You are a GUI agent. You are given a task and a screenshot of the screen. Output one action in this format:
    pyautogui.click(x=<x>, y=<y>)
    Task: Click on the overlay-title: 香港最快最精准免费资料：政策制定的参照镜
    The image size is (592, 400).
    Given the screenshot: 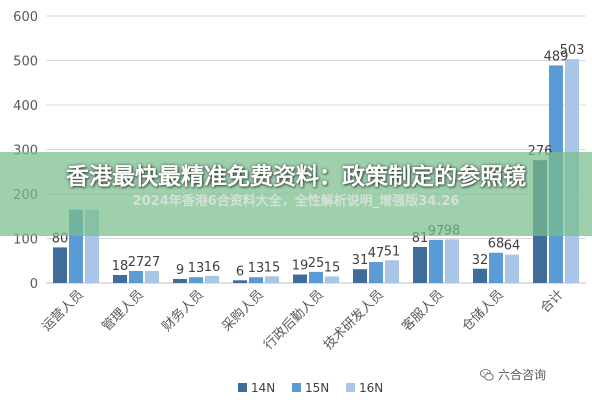 What is the action you would take?
    pyautogui.click(x=296, y=177)
    